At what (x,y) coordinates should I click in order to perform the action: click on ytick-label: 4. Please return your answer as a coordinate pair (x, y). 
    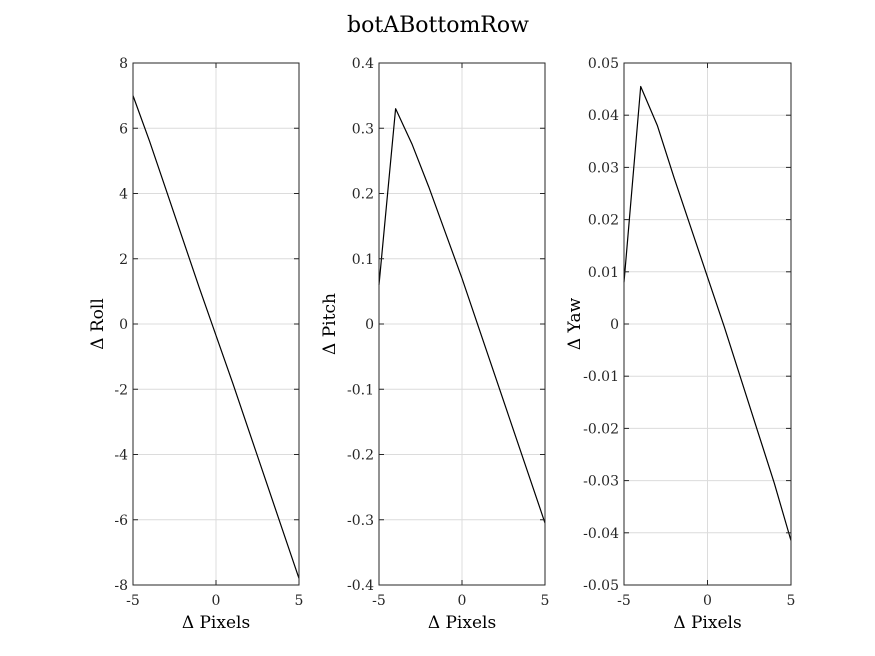
    Looking at the image, I should click on (123, 195).